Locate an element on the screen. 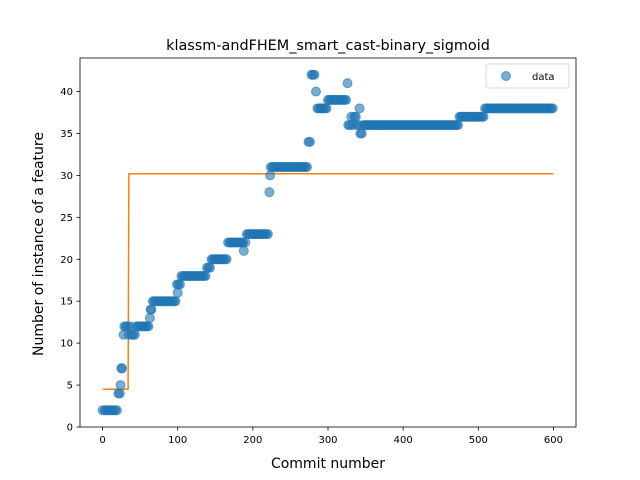  x-axis-label: Commit number is located at coordinates (328, 464).